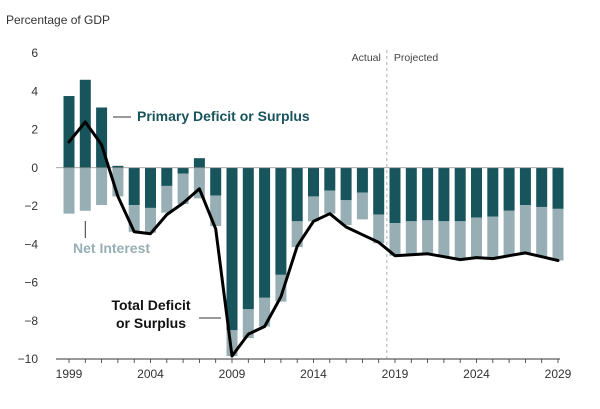 The height and width of the screenshot is (409, 600). I want to click on x-tick-label: 2004, so click(150, 374).